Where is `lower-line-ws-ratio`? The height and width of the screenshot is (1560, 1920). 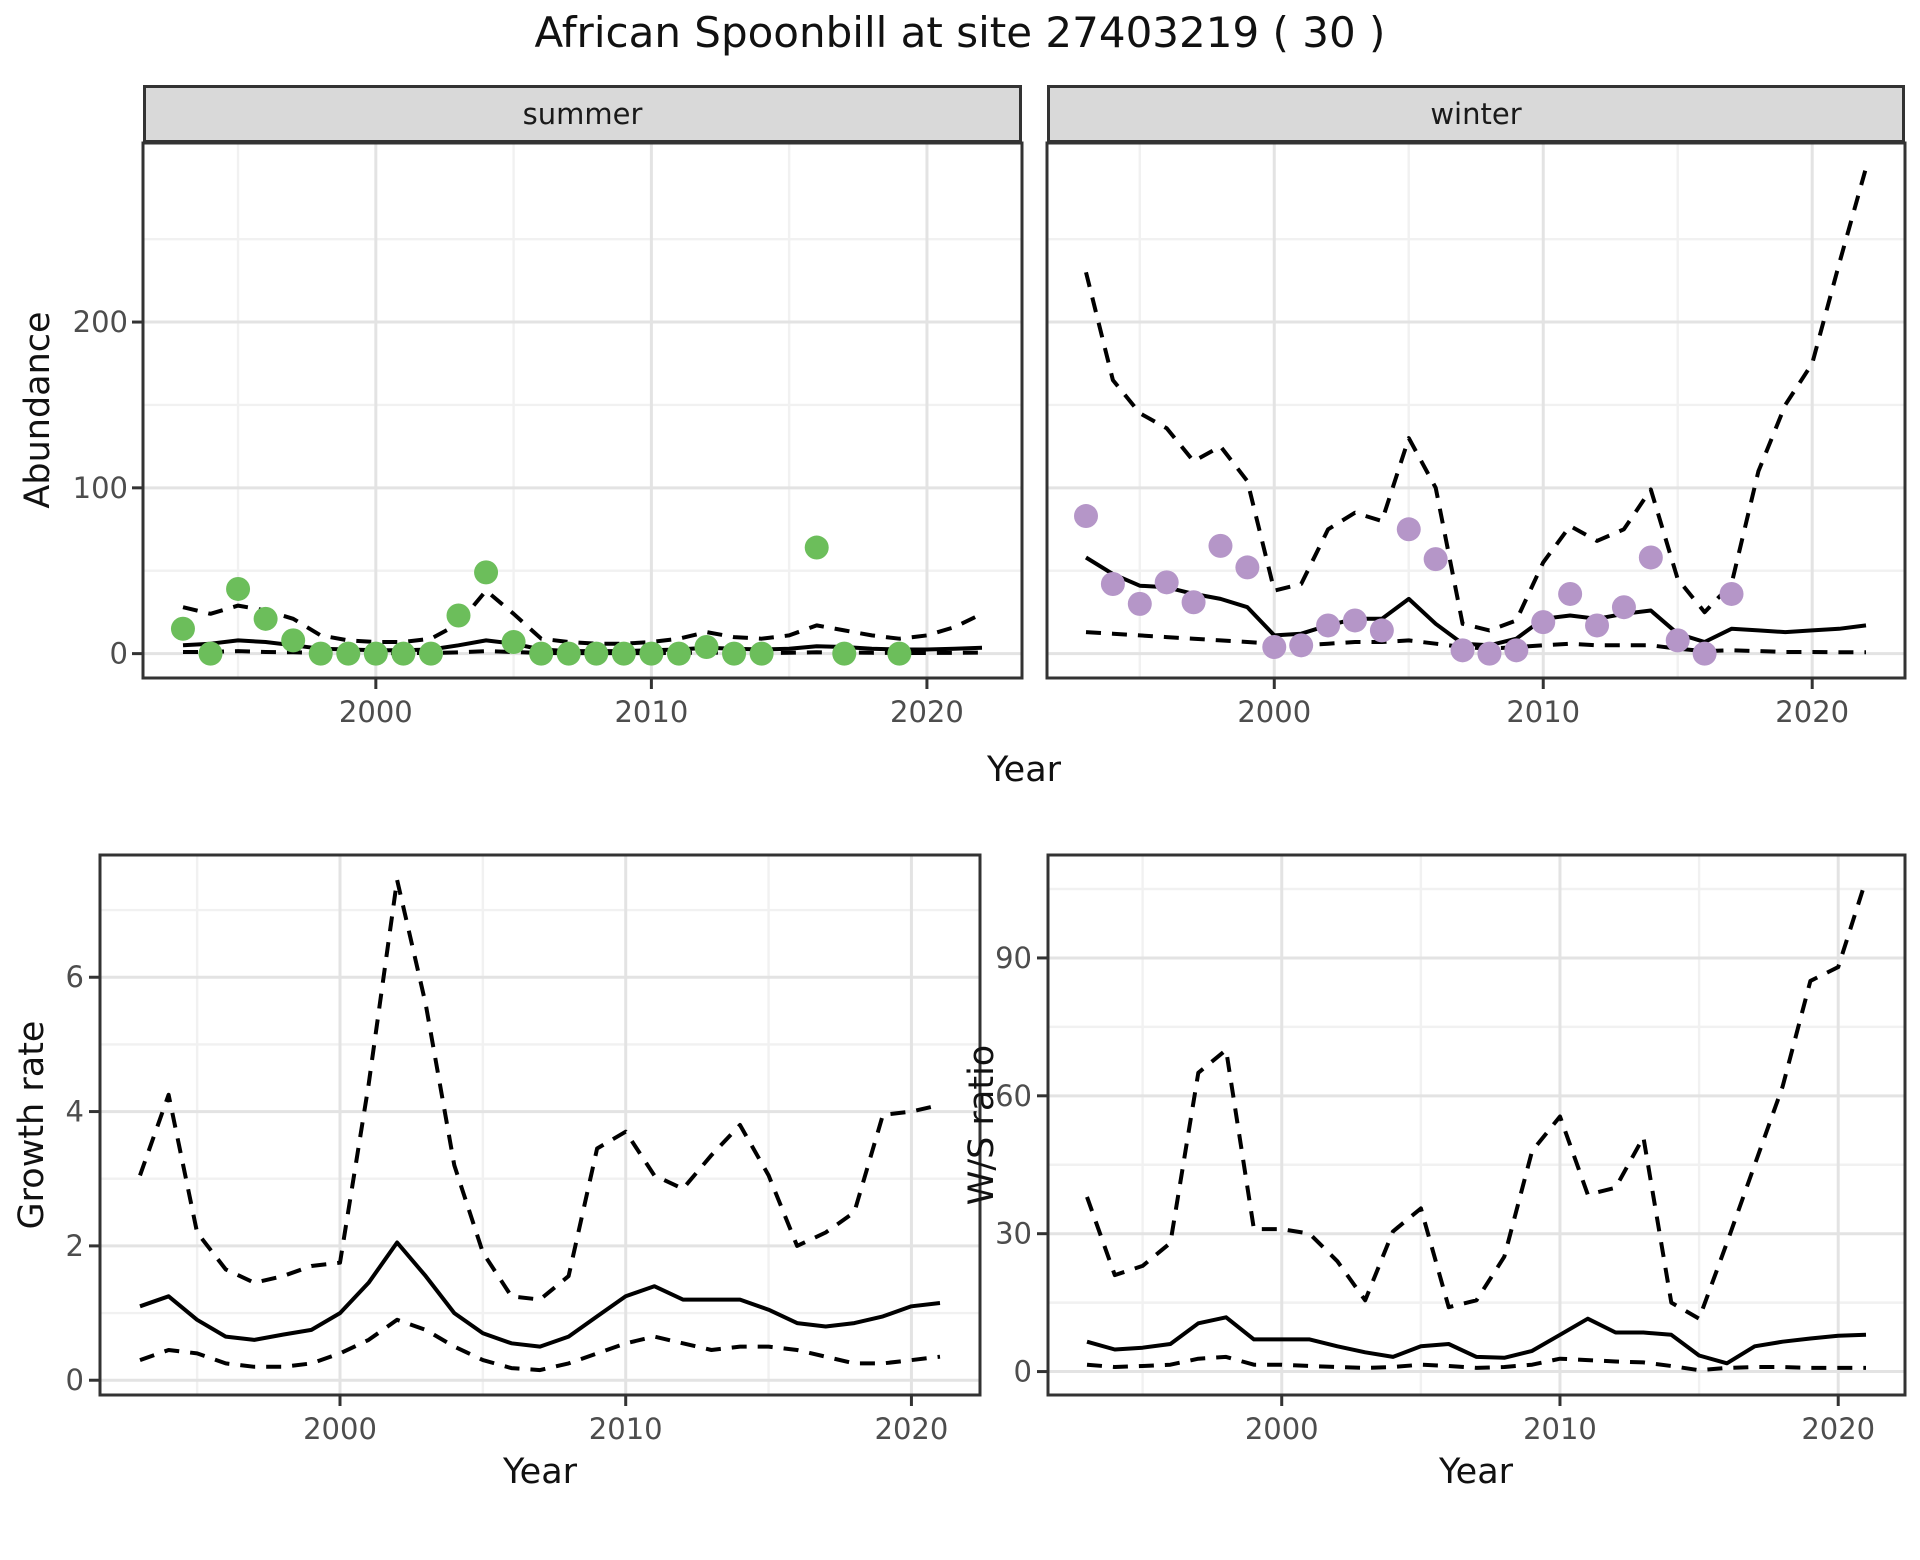 lower-line-ws-ratio is located at coordinates (1476, 1363).